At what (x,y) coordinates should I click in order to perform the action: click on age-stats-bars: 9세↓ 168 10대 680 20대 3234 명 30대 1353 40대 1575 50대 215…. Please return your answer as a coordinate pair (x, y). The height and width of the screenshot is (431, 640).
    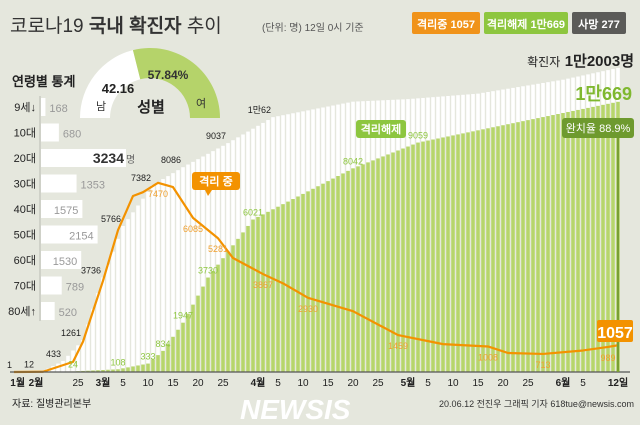
    Looking at the image, I should click on (71, 209).